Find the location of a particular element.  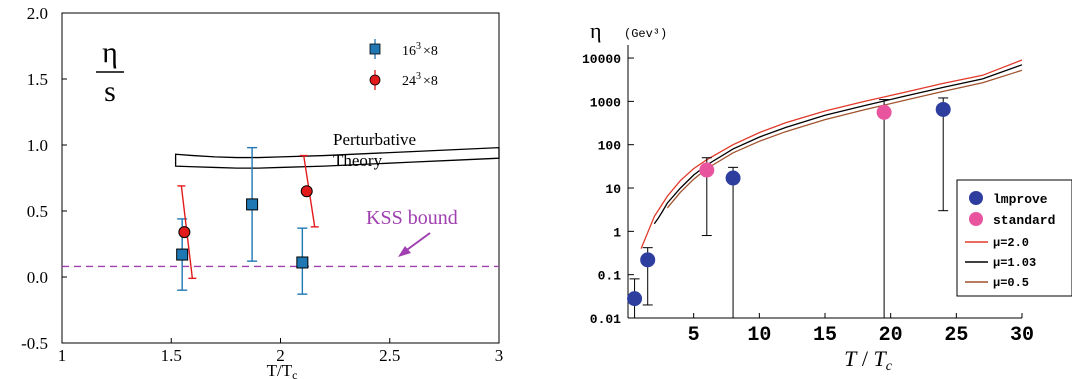

left-ytick-label: 0.0 is located at coordinates (37, 277).